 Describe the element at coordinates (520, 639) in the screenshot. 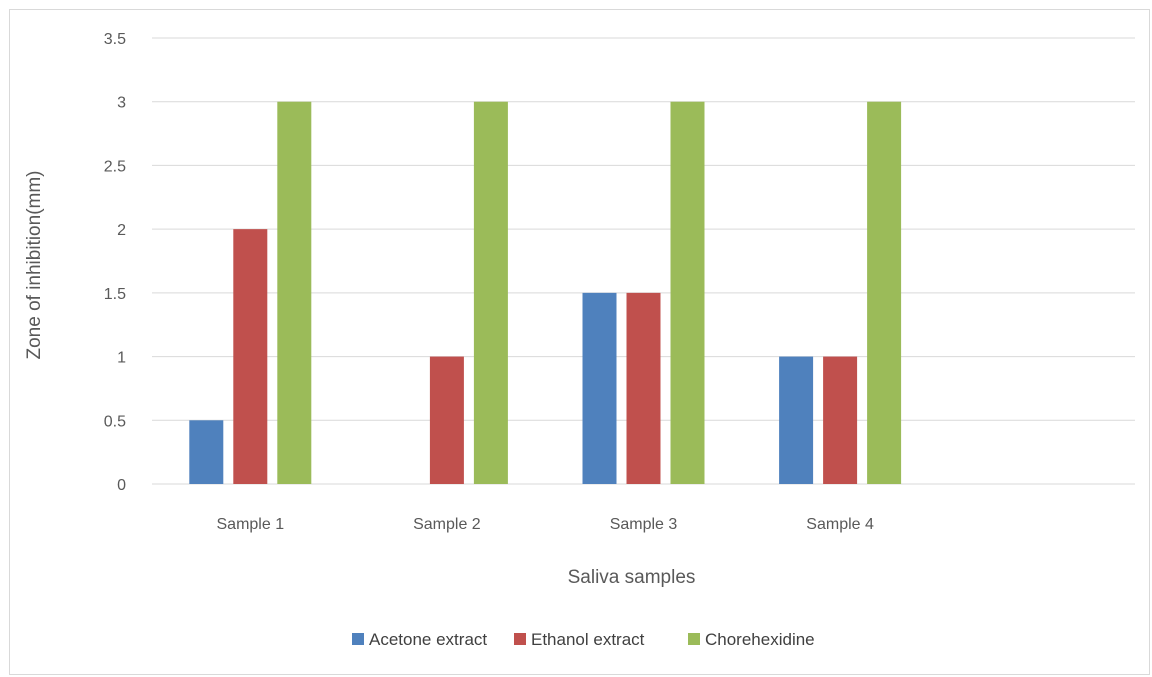

I see `legend-swatch-ethanol-extract` at that location.